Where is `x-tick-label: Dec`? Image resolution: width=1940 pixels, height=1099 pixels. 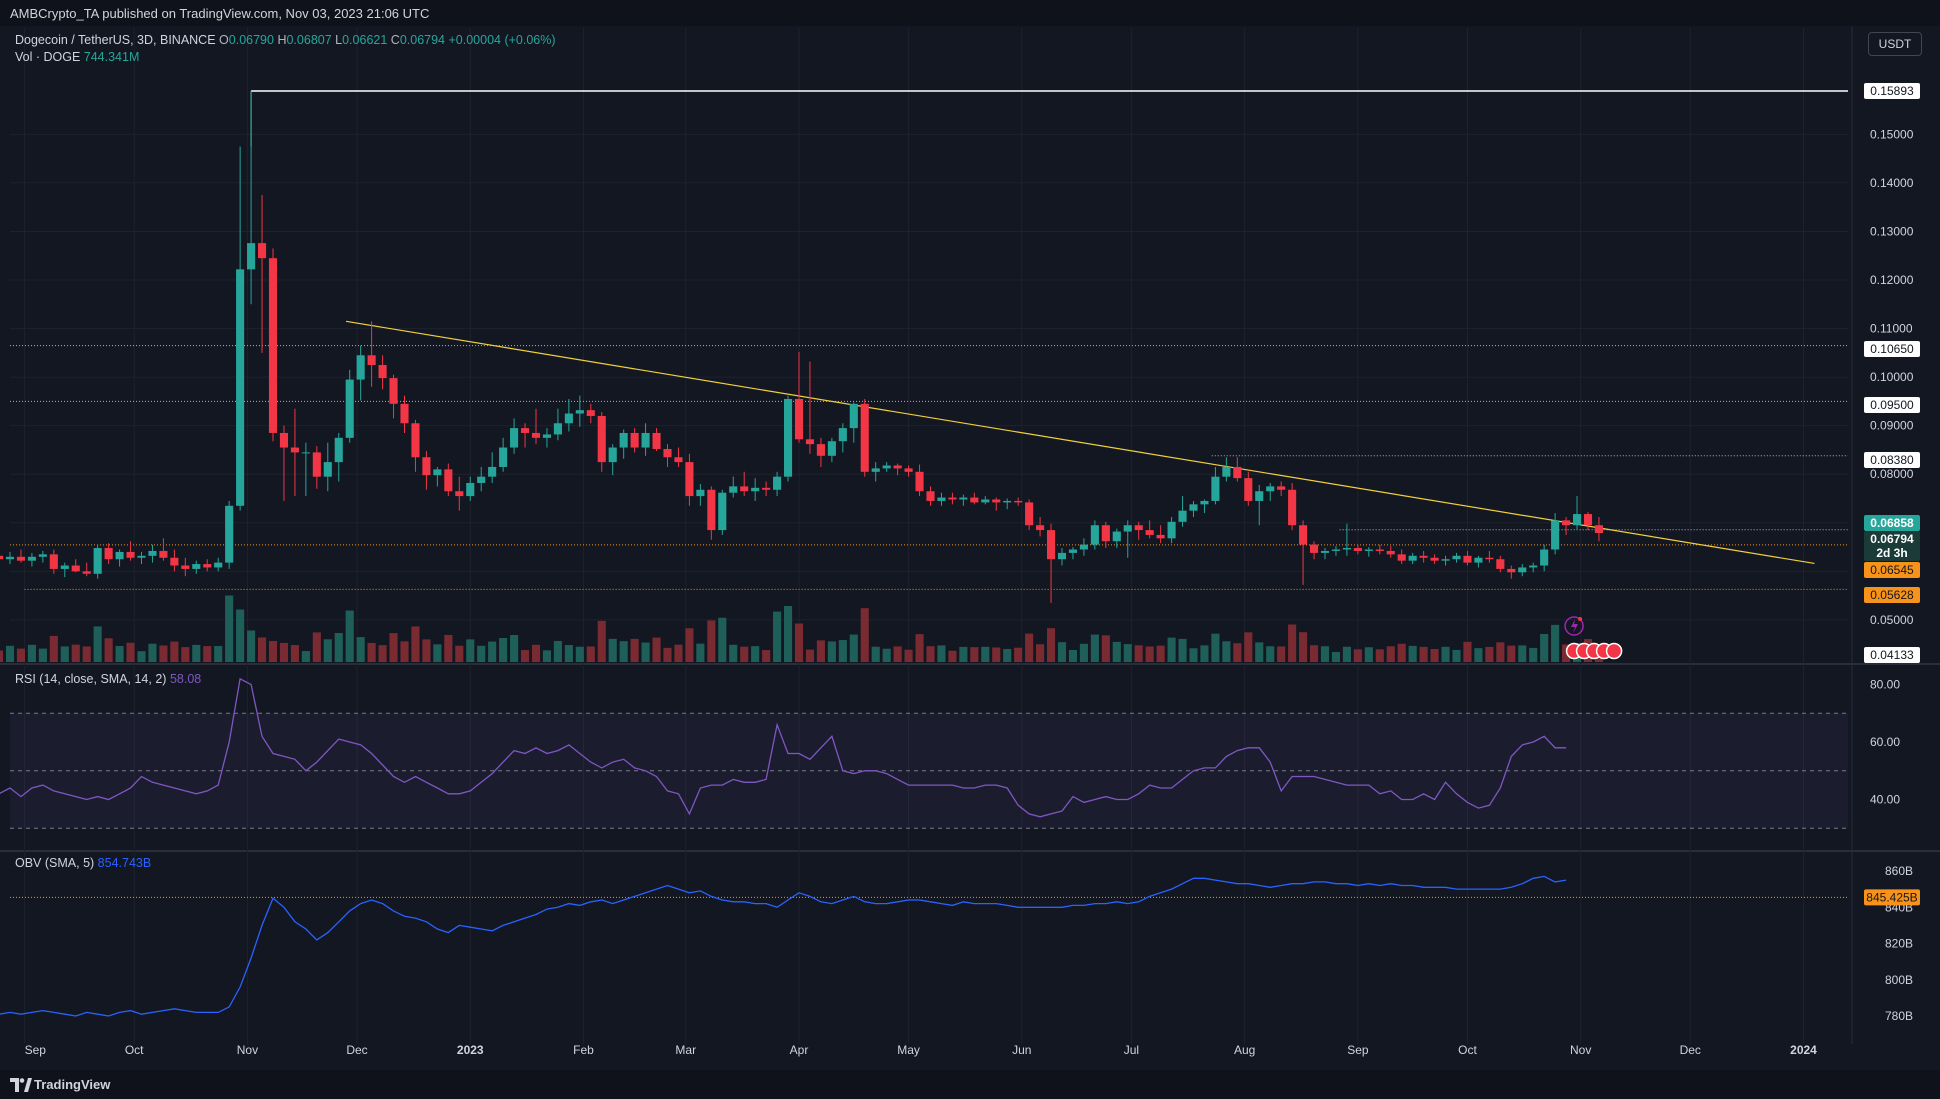
x-tick-label: Dec is located at coordinates (356, 1050).